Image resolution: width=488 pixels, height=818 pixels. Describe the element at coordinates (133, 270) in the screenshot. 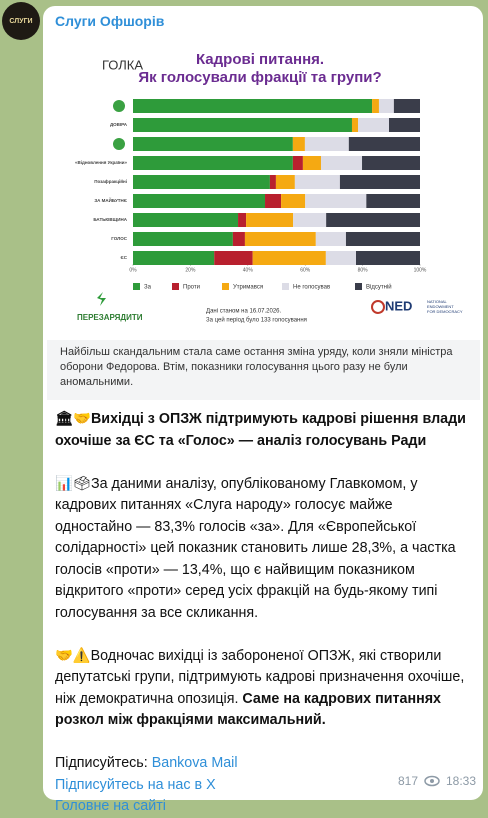

I see `x-tick-label: 0%` at that location.